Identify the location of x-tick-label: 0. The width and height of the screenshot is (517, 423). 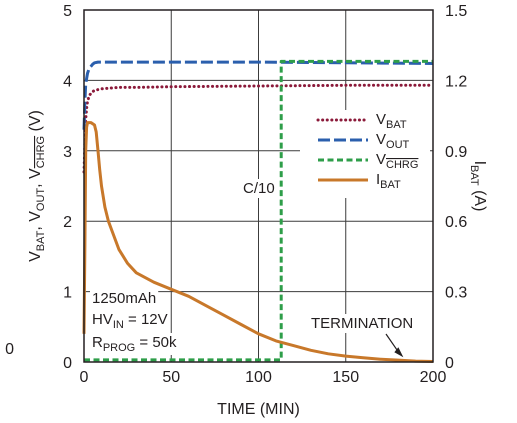
(84, 377).